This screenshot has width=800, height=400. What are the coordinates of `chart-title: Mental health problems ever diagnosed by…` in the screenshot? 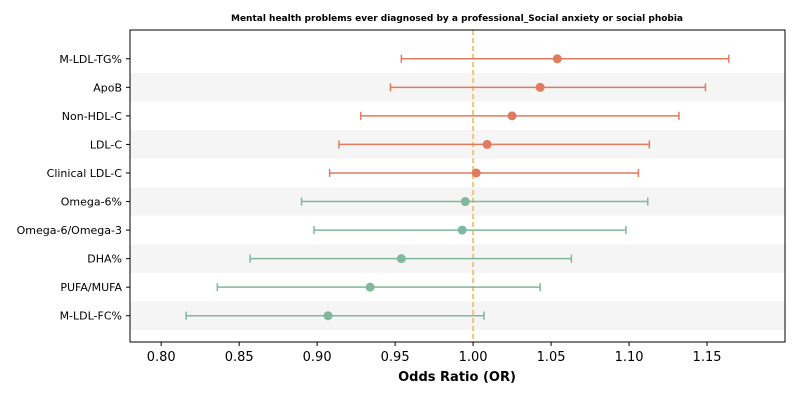 It's located at (457, 19).